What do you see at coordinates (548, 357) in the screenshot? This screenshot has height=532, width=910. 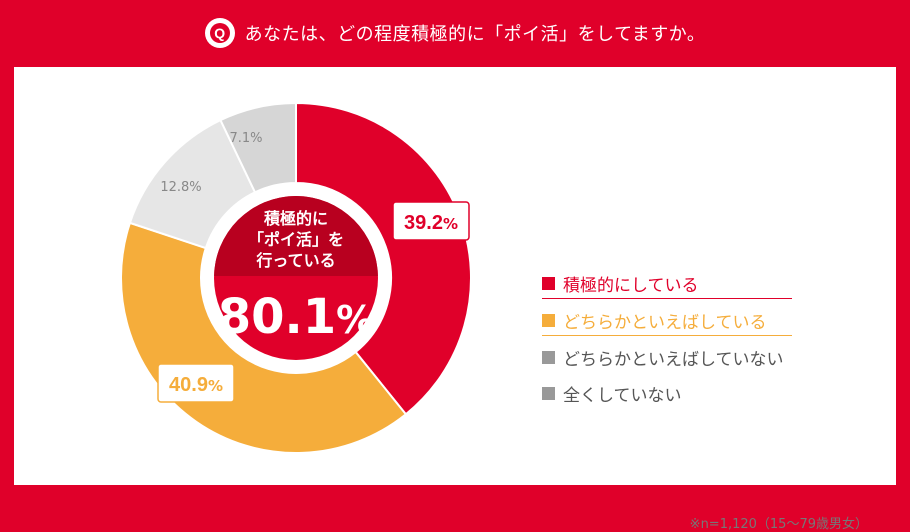 I see `legend-swatch-gray` at bounding box center [548, 357].